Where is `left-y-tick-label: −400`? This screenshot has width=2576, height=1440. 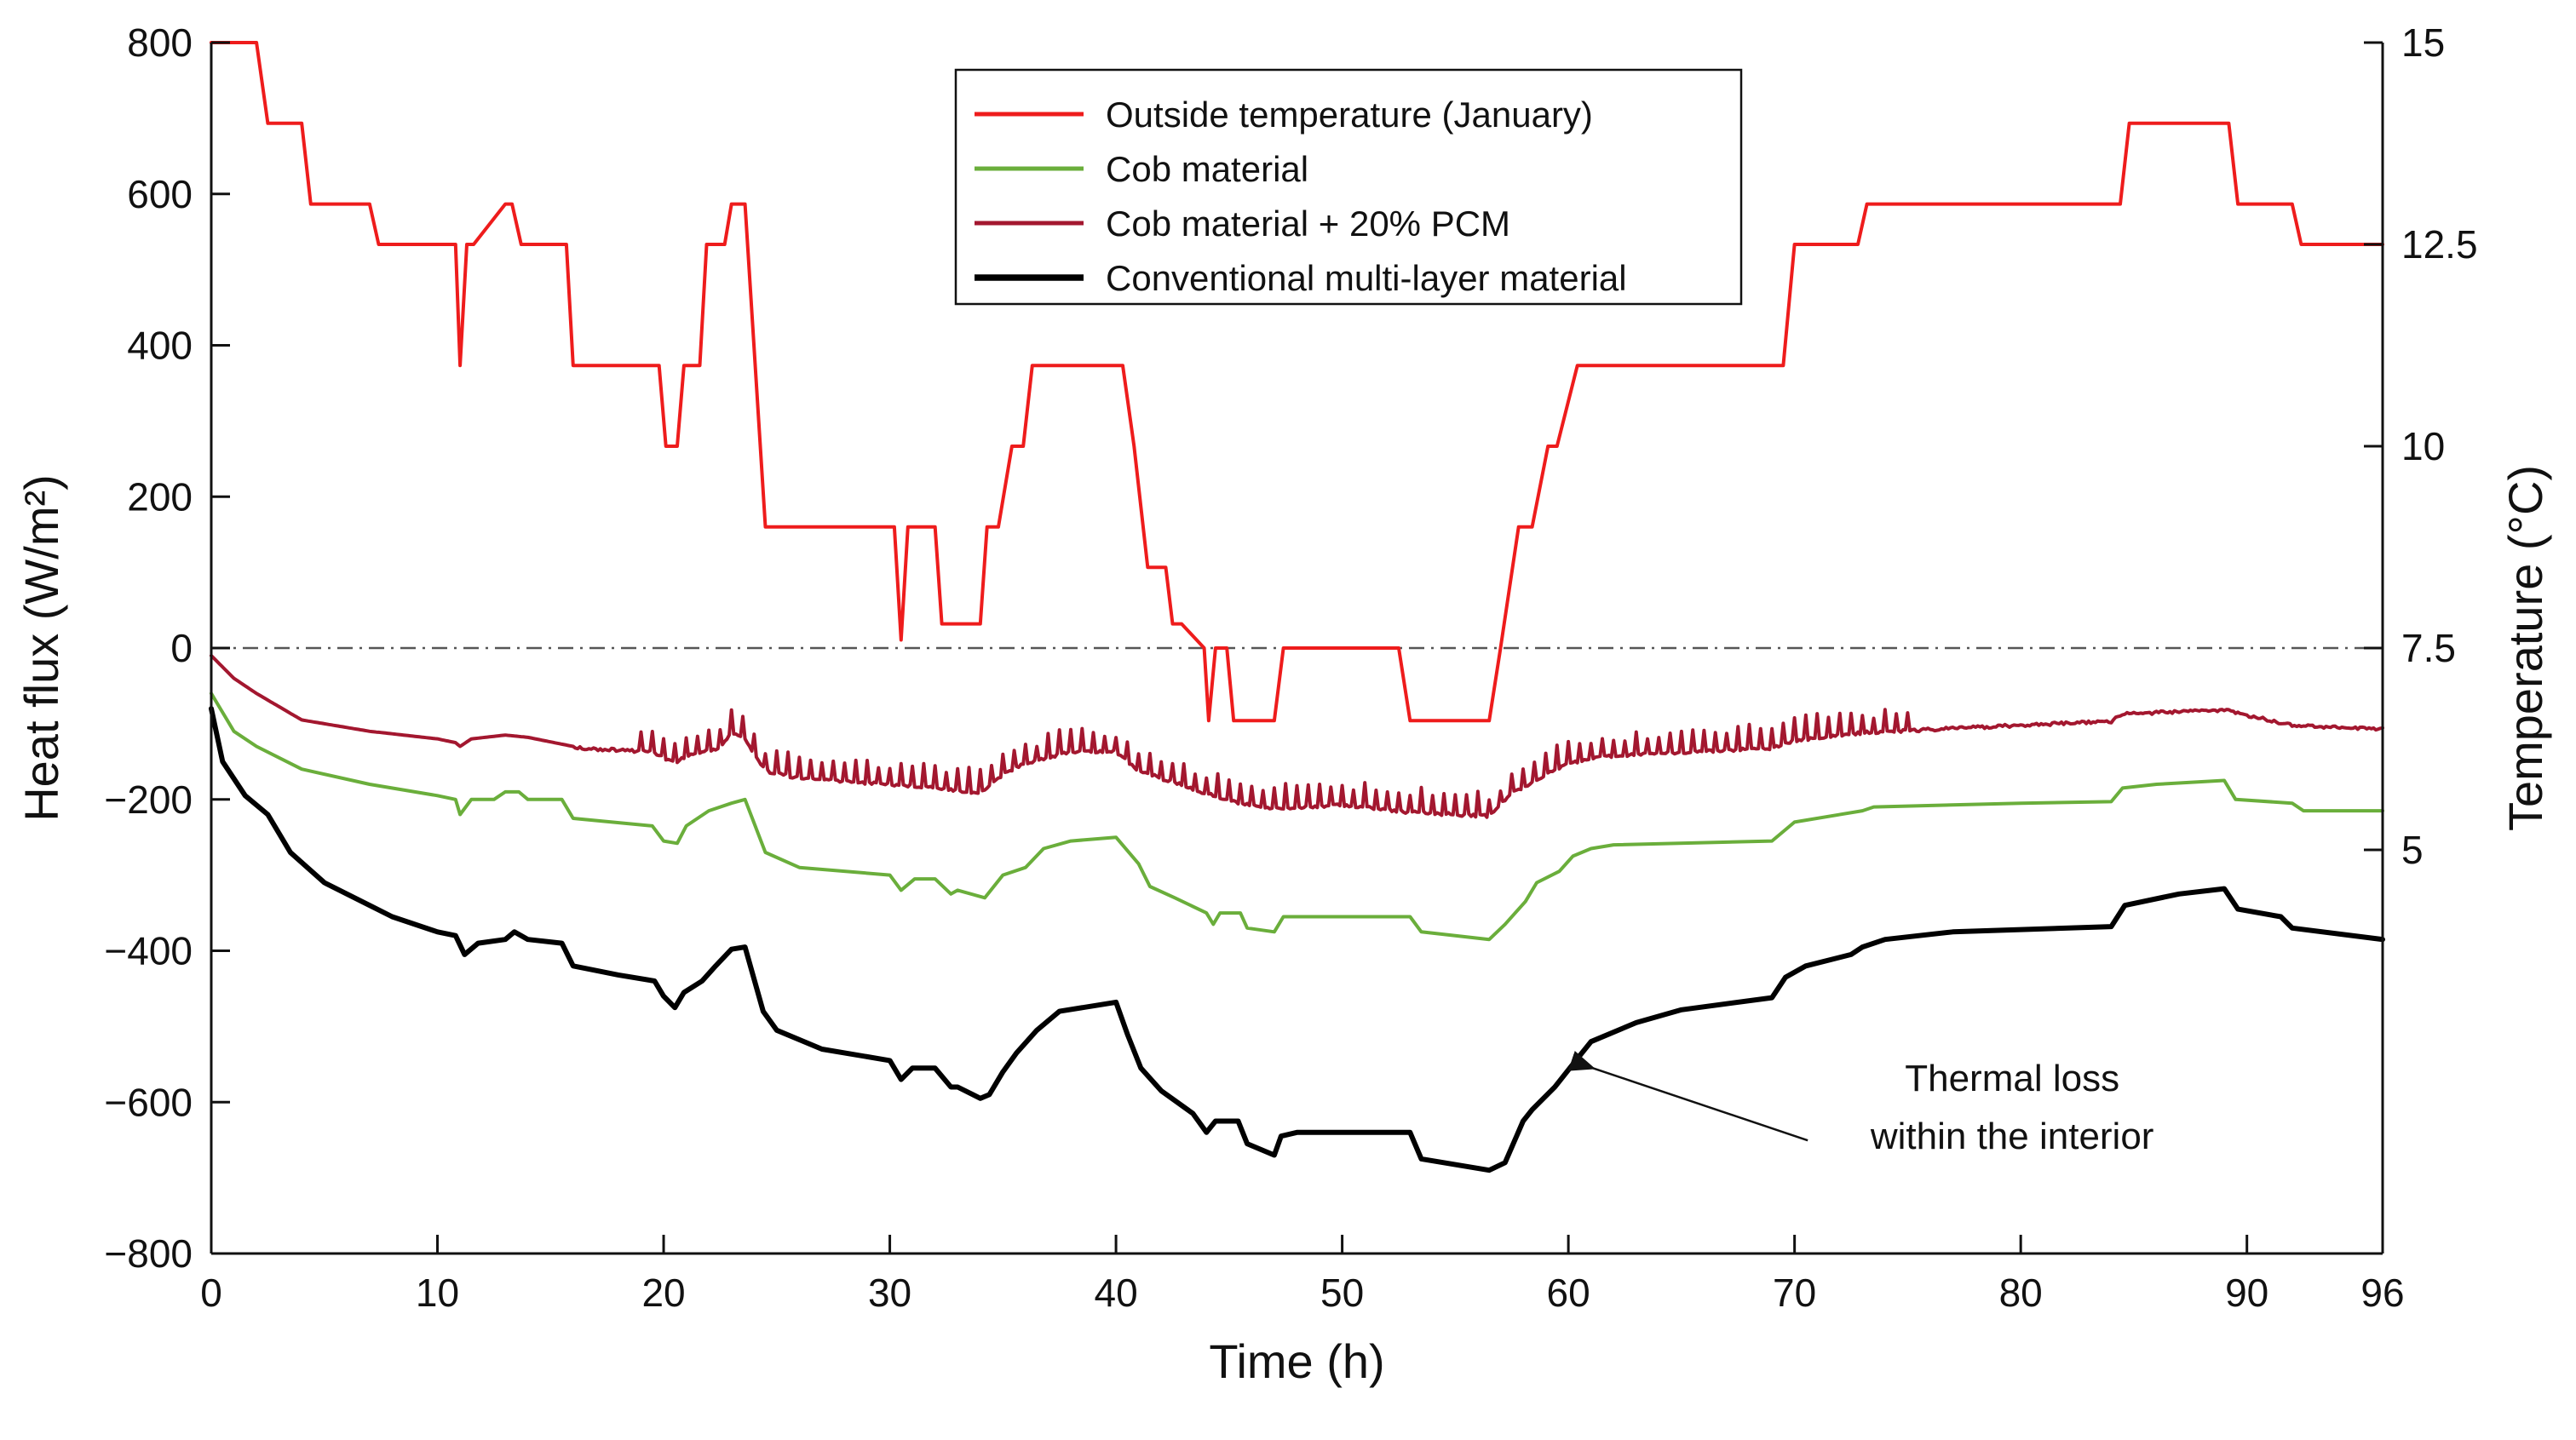
left-y-tick-label: −400 is located at coordinates (148, 951).